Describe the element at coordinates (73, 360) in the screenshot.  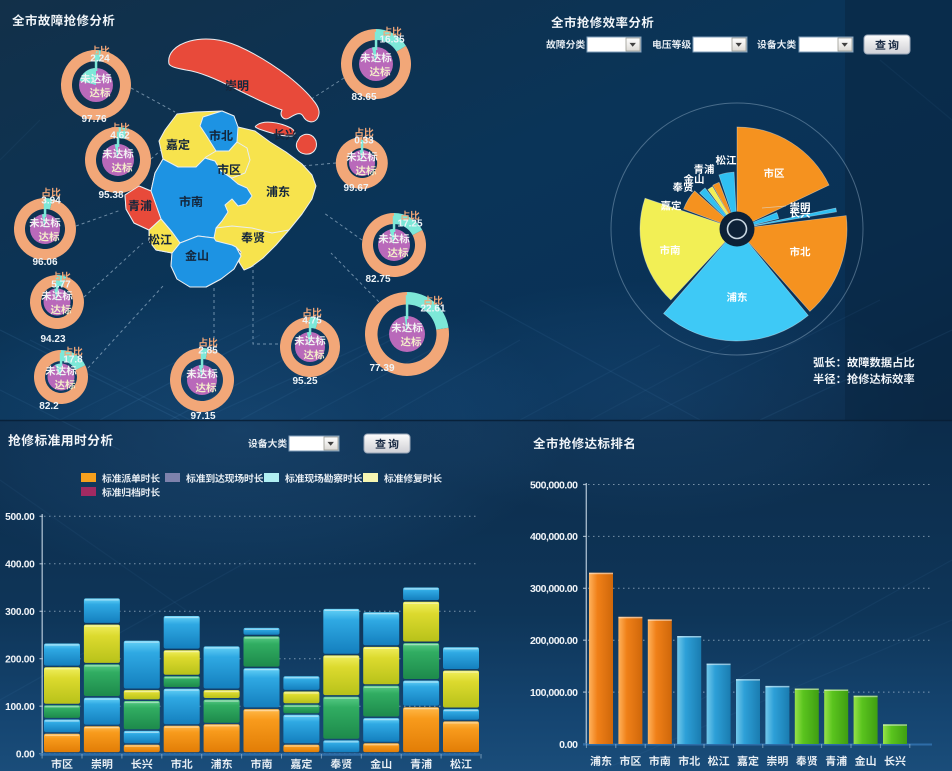
I see `svg-text: 17.8` at that location.